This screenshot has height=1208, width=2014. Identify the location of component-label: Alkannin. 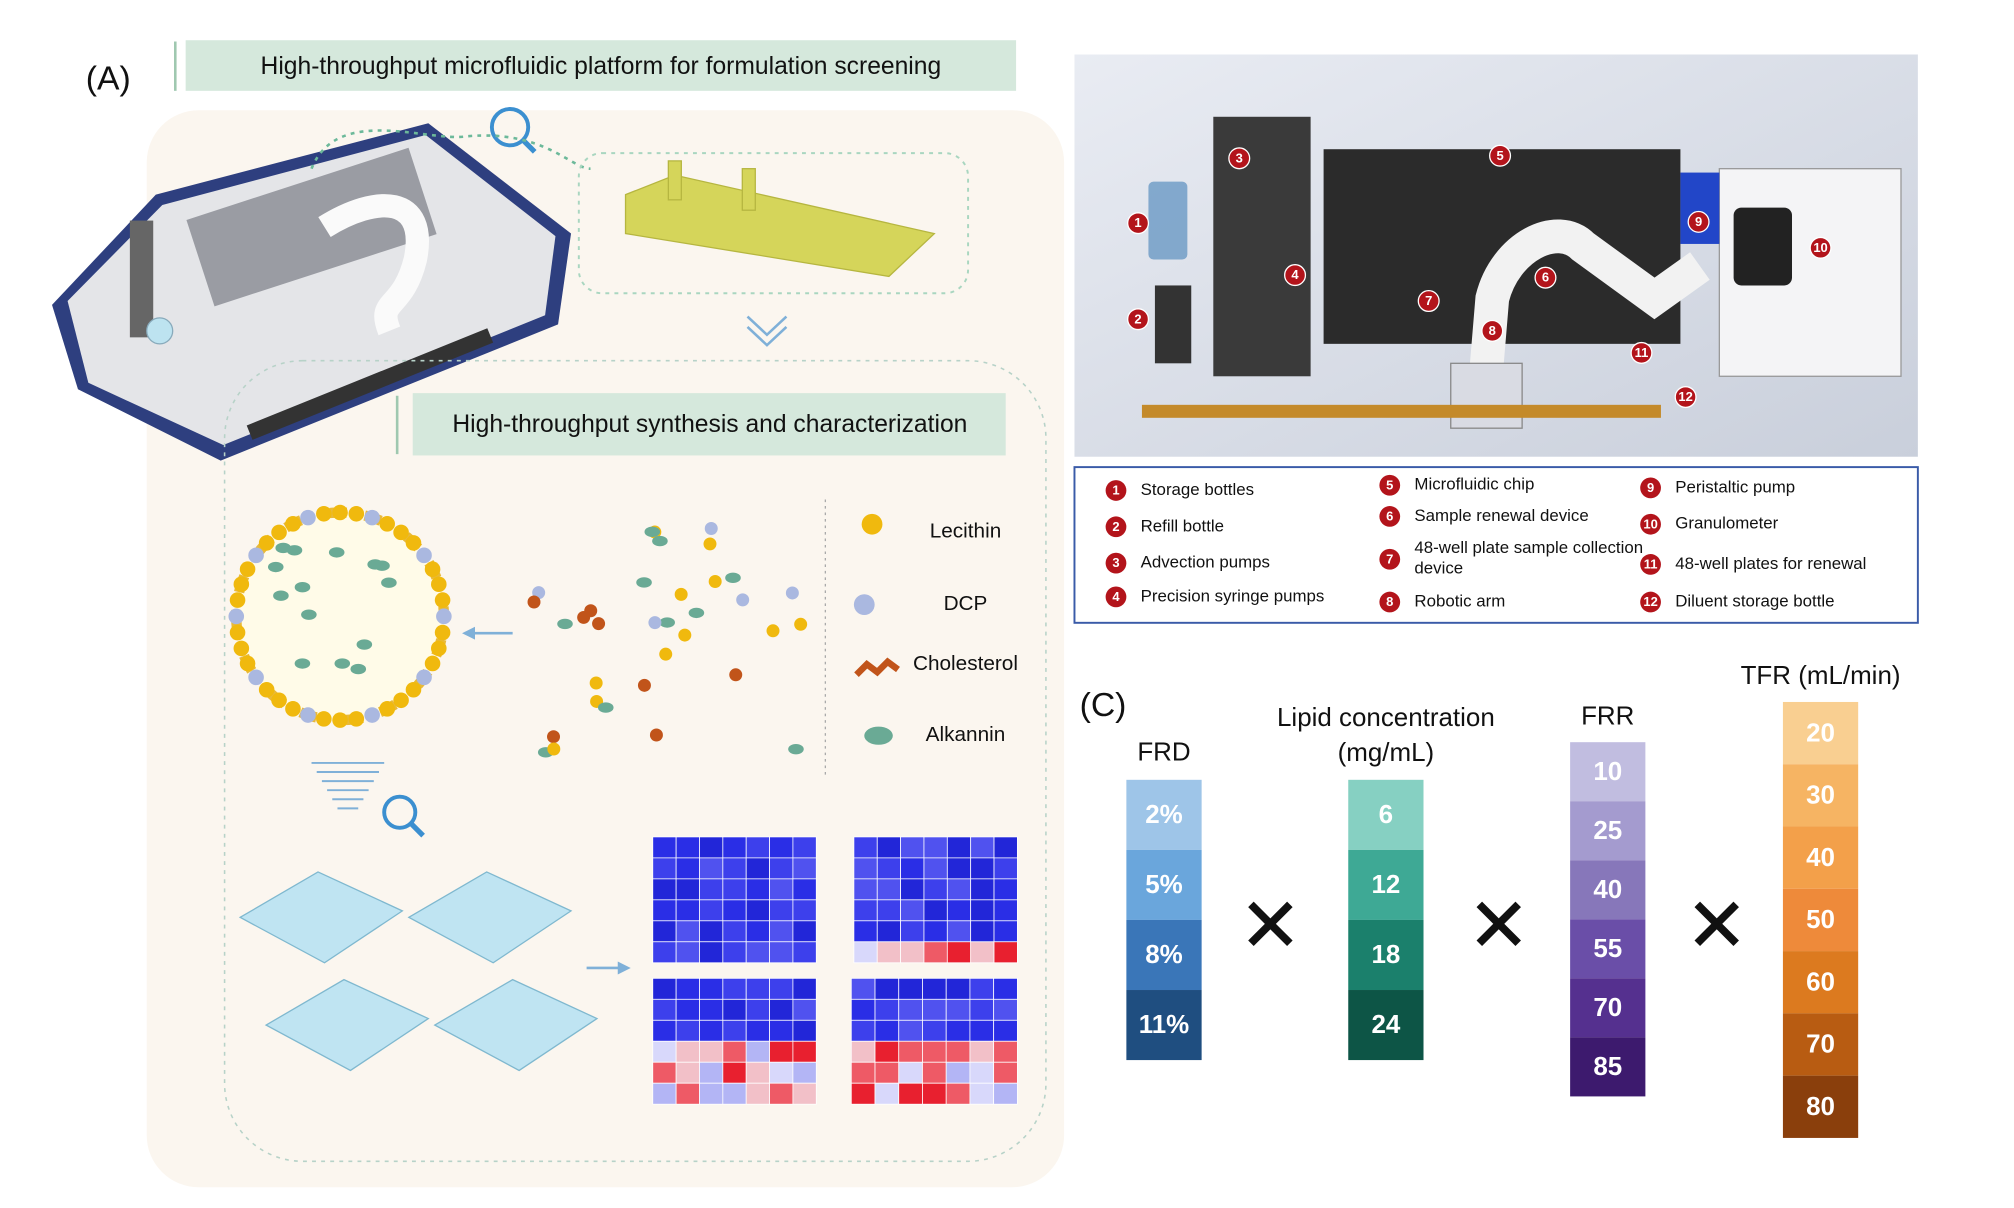
(966, 734).